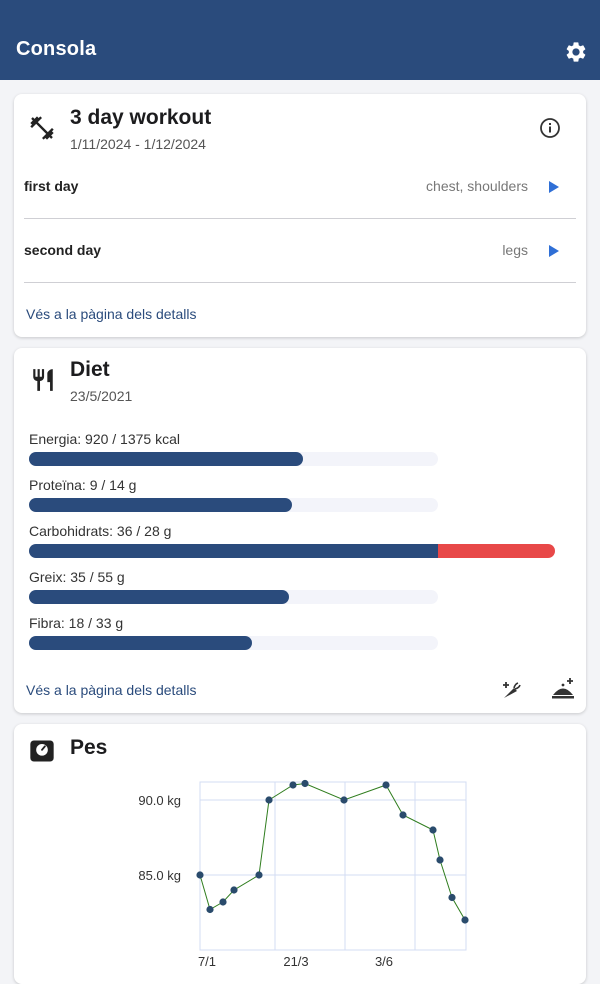 This screenshot has height=984, width=600. I want to click on chart-x-tick-label: 21/3, so click(295, 961).